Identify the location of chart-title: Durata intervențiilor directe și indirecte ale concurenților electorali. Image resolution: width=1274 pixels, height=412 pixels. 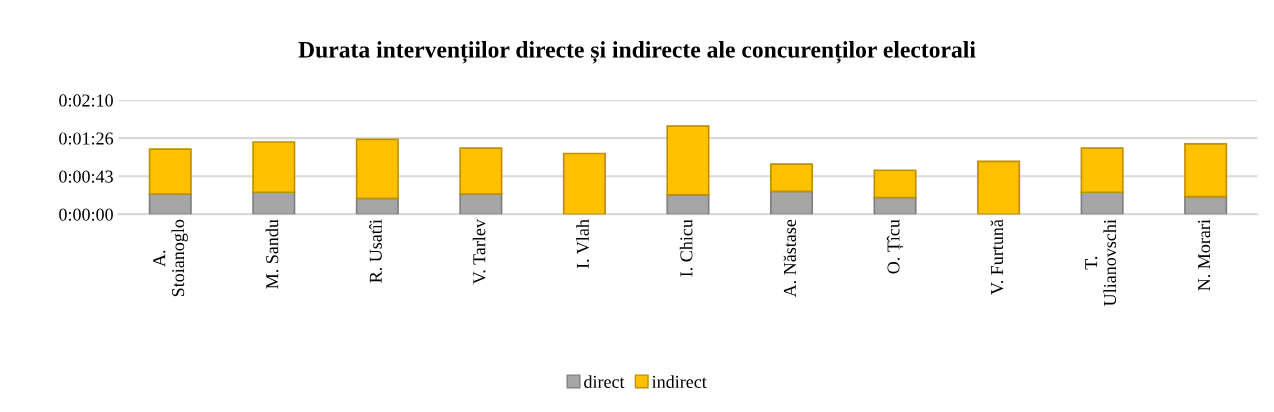
(637, 52).